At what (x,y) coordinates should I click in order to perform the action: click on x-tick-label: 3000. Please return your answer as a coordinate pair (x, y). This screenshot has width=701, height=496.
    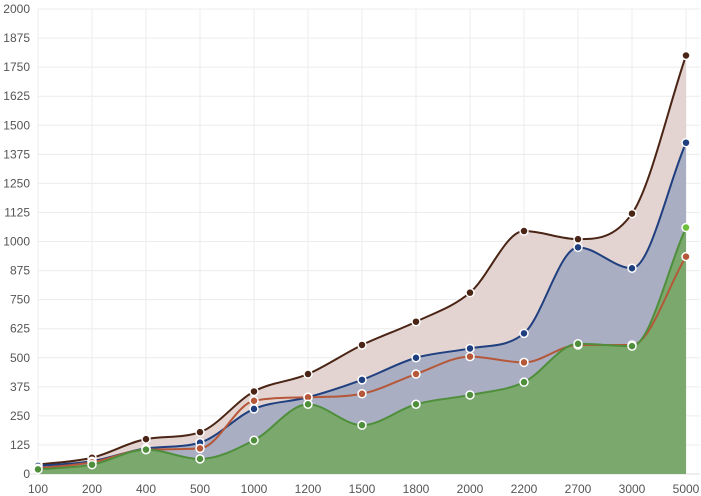
    Looking at the image, I should click on (632, 489).